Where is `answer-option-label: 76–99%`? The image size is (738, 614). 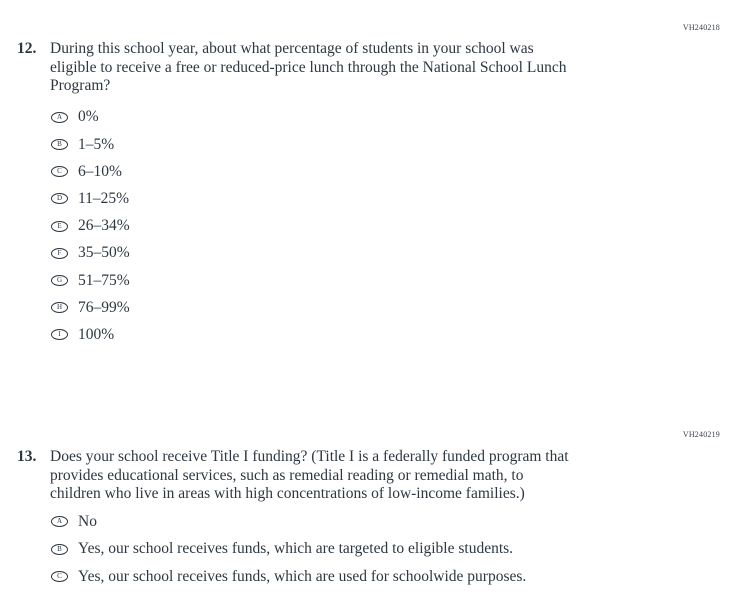
answer-option-label: 76–99% is located at coordinates (104, 307).